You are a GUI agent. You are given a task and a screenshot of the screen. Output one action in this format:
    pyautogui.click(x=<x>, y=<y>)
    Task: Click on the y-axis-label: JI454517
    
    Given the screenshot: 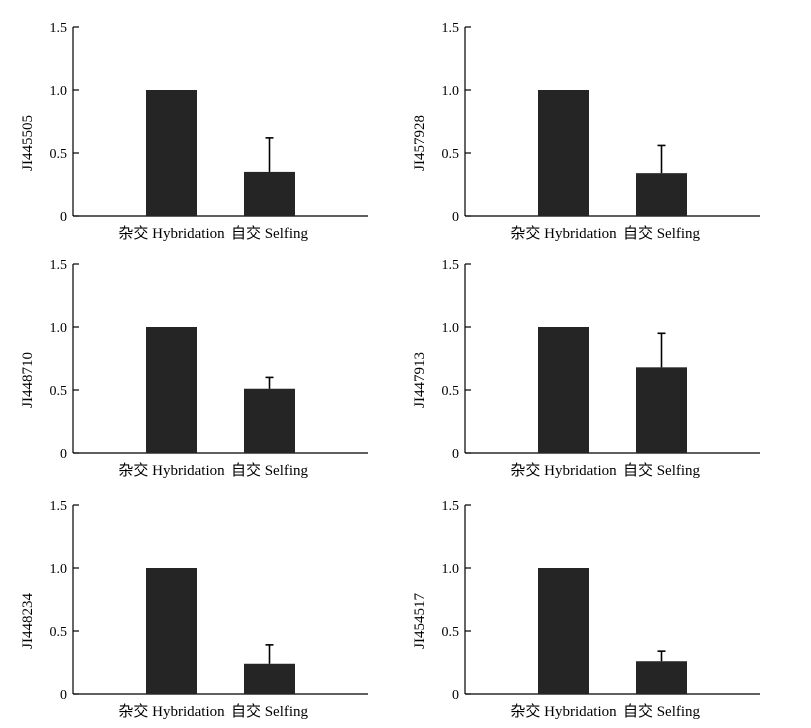 What is the action you would take?
    pyautogui.click(x=420, y=621)
    